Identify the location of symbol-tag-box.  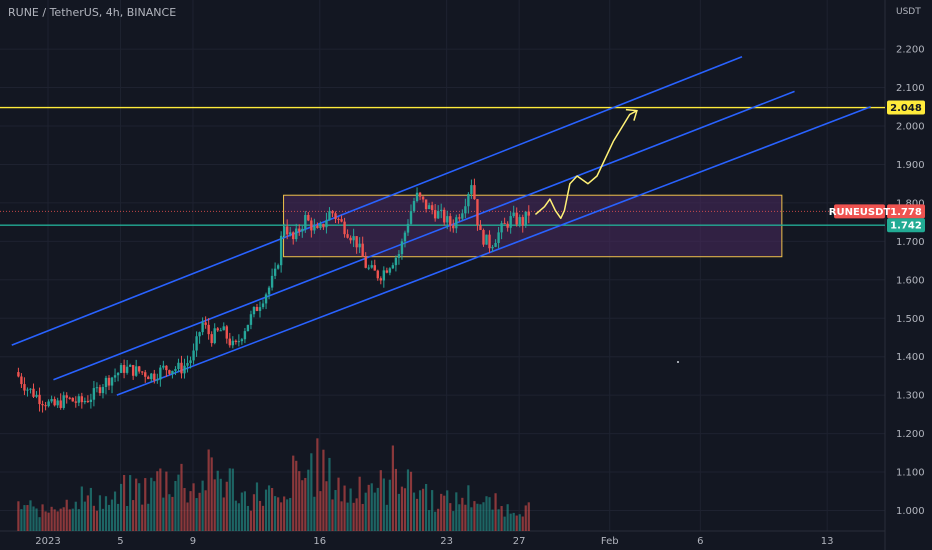
(859, 211).